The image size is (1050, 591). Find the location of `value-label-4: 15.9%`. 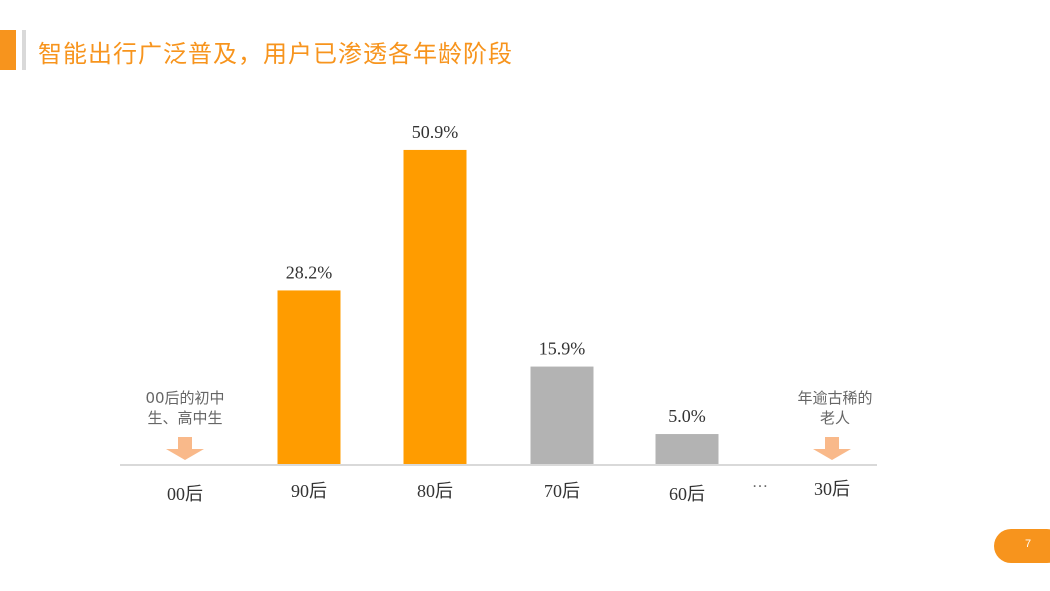

value-label-4: 15.9% is located at coordinates (562, 349).